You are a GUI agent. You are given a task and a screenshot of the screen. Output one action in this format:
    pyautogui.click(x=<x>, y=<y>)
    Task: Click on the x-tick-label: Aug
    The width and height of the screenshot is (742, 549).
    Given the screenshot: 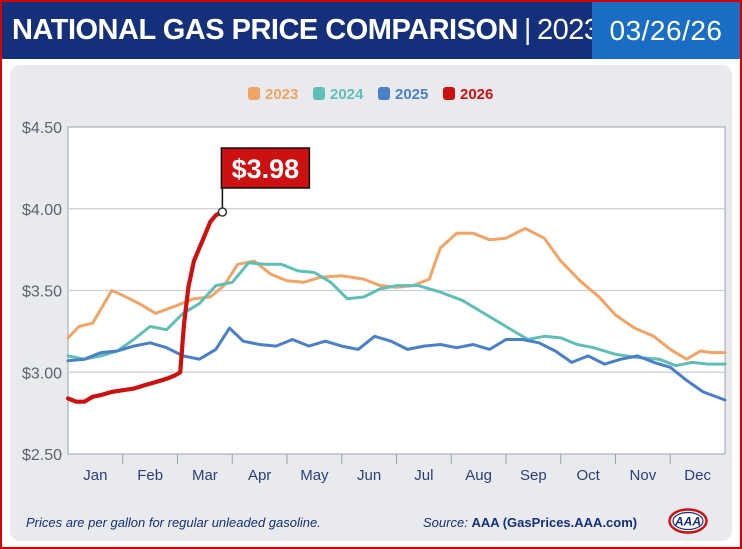 What is the action you would take?
    pyautogui.click(x=478, y=475)
    